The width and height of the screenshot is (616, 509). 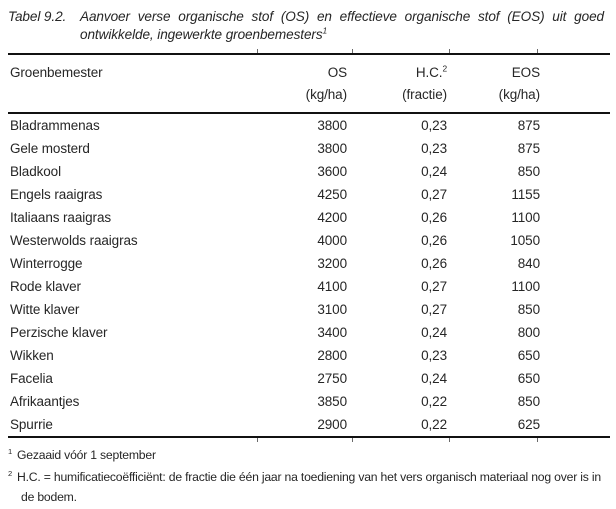 I want to click on cell-value: 1155, so click(x=525, y=194).